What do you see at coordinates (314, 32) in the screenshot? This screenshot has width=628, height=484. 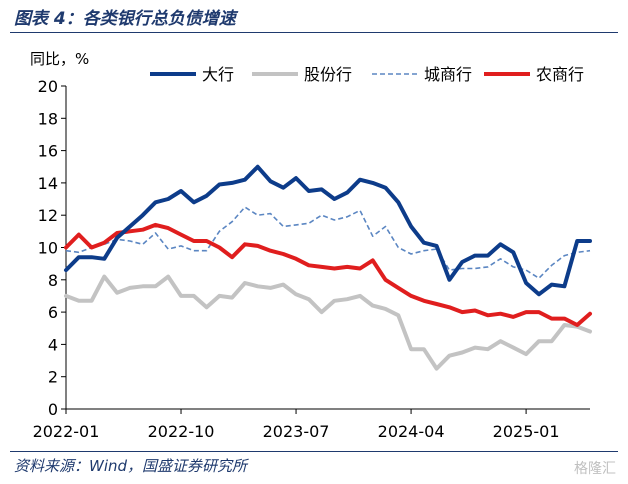 I see `title-divider` at bounding box center [314, 32].